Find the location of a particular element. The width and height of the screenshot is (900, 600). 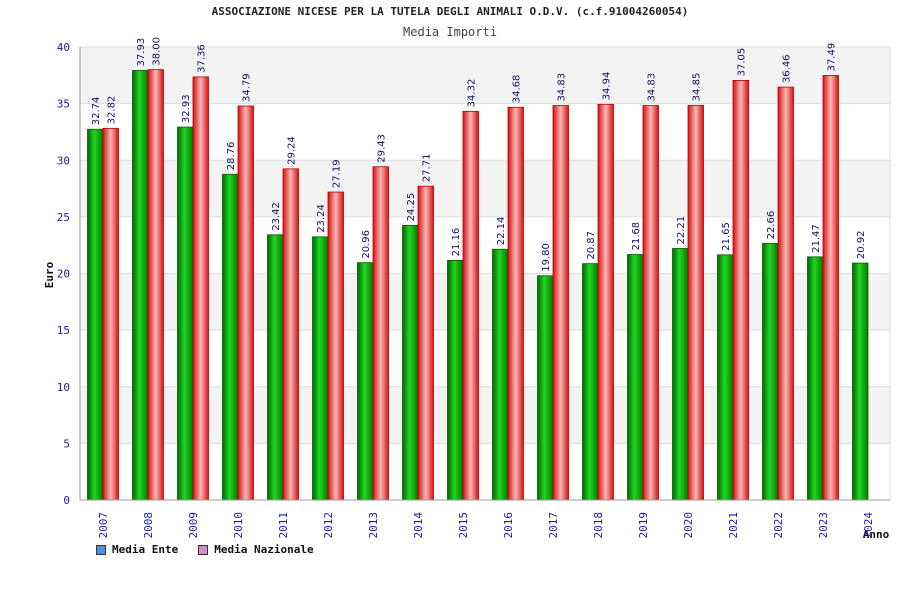

legend-label-ente: Media Ente is located at coordinates (145, 549).